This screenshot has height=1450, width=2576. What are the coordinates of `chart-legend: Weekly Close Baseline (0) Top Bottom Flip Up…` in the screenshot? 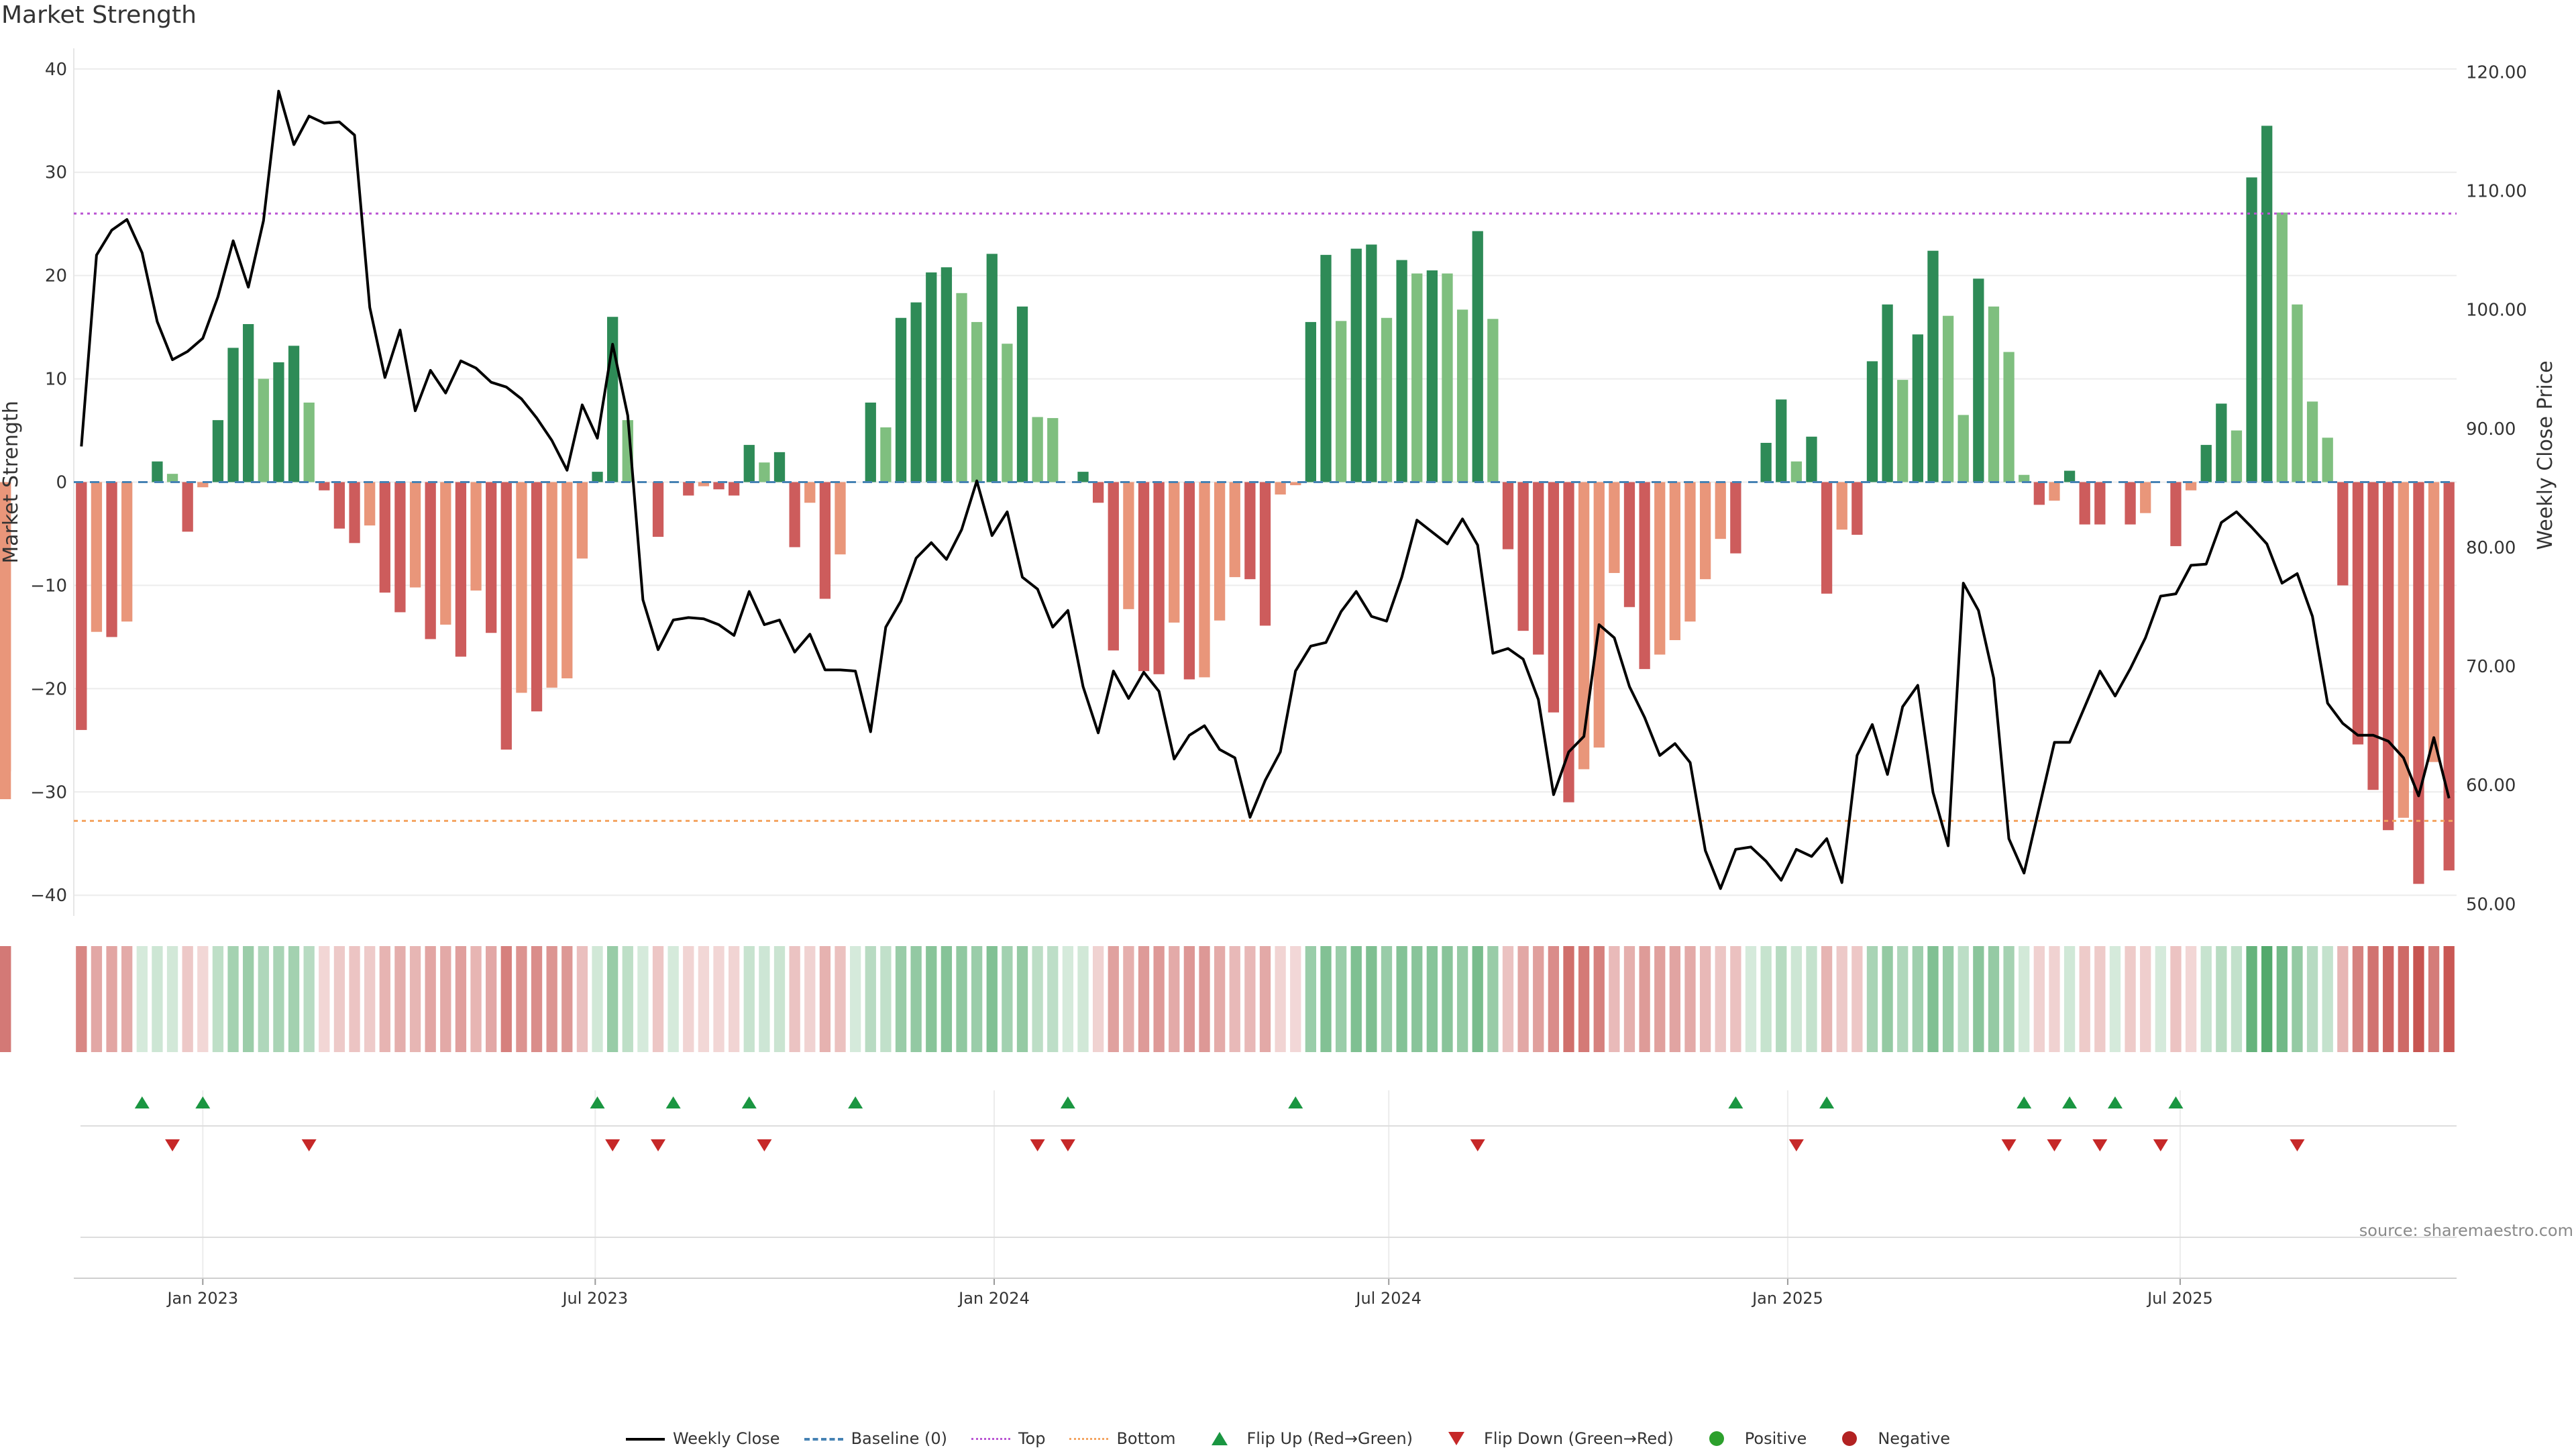 It's located at (1288, 1439).